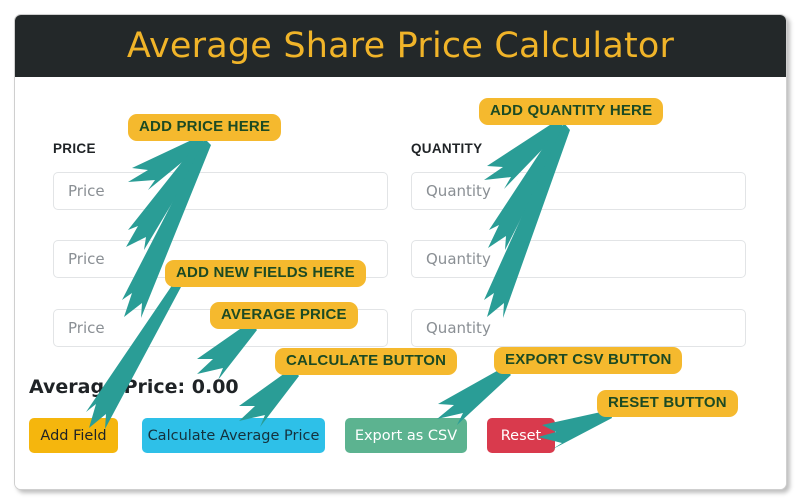  Describe the element at coordinates (73, 435) in the screenshot. I see `add-field-button: Add Field` at that location.